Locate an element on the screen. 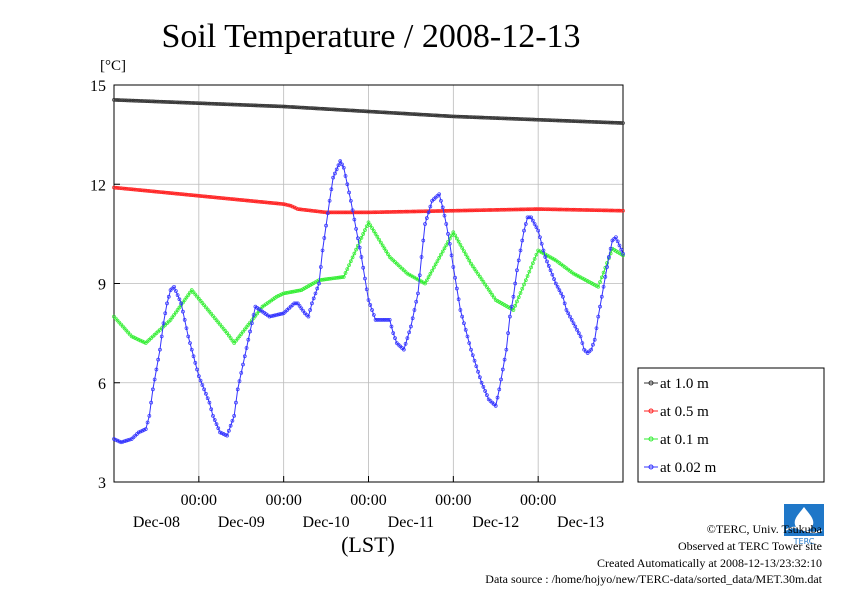 The width and height of the screenshot is (842, 595). x-day-label: Dec-10 is located at coordinates (326, 522).